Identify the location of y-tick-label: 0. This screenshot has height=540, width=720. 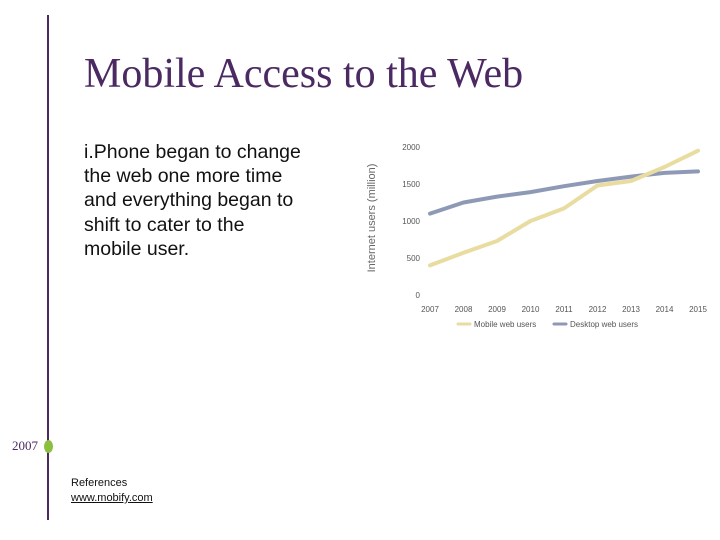
(418, 295).